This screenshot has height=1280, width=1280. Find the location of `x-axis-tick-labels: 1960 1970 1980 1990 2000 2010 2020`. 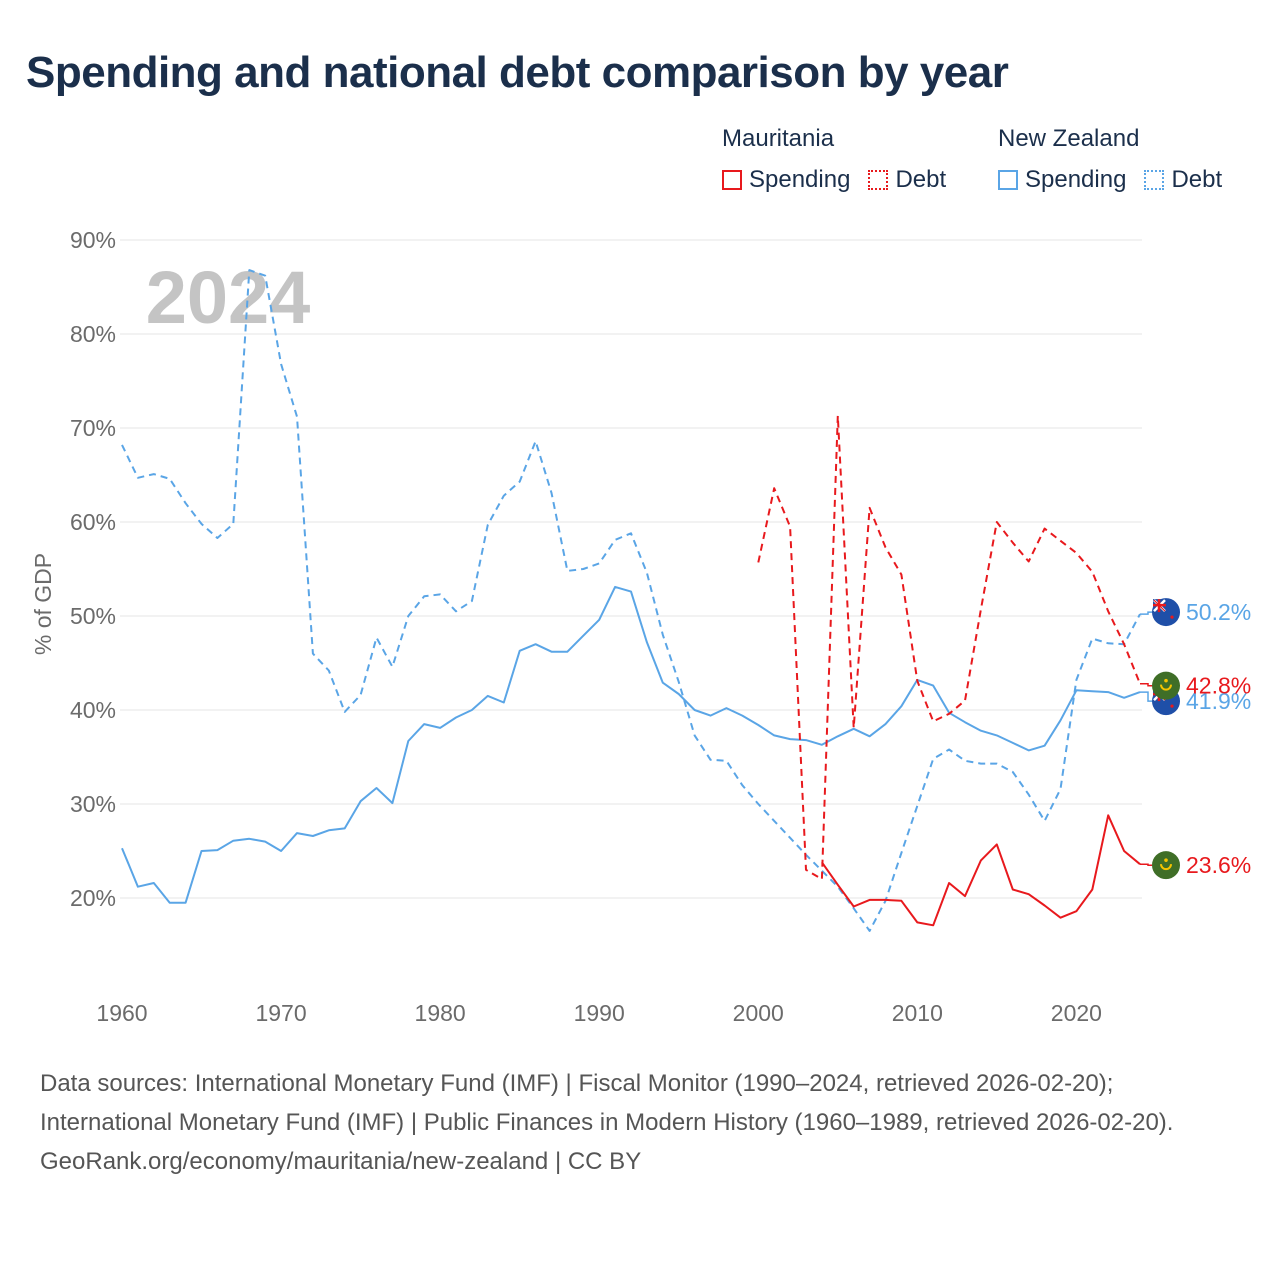

x-axis-tick-labels: 1960 1970 1980 1990 2000 2010 2020 is located at coordinates (599, 1013).